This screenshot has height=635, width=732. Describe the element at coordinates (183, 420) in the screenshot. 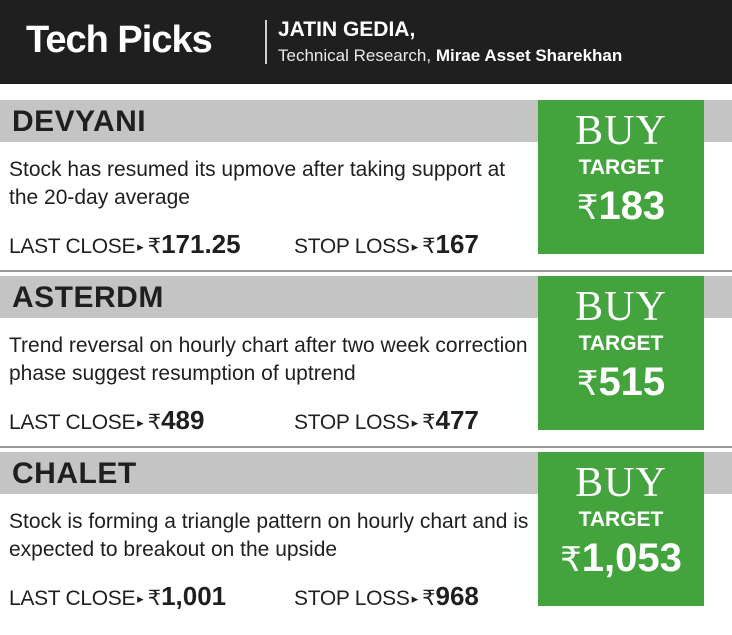

I see `last-close-value: 489` at that location.